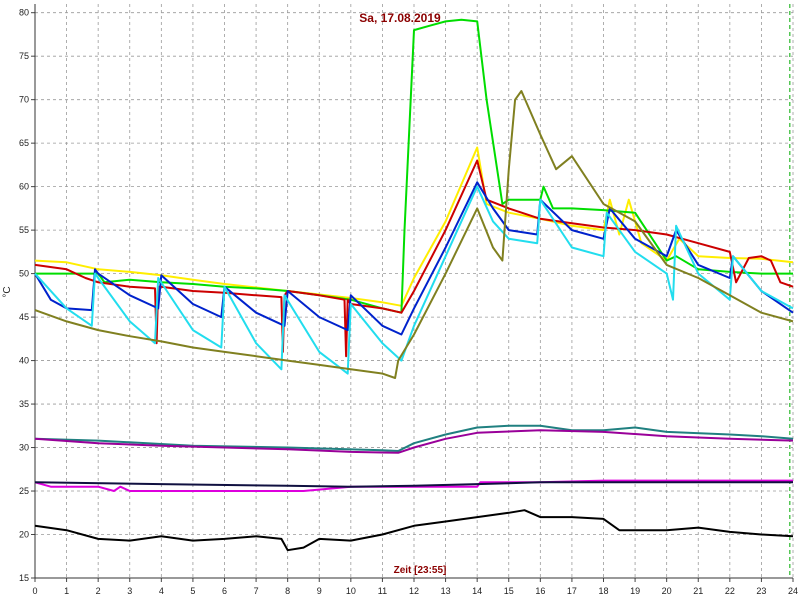 The width and height of the screenshot is (800, 600). Describe the element at coordinates (761, 591) in the screenshot. I see `x-tick-label: 23` at that location.